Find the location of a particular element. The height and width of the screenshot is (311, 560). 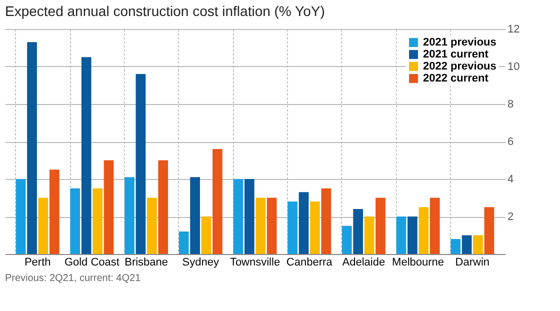

x-tick-label: Townsville is located at coordinates (255, 262).